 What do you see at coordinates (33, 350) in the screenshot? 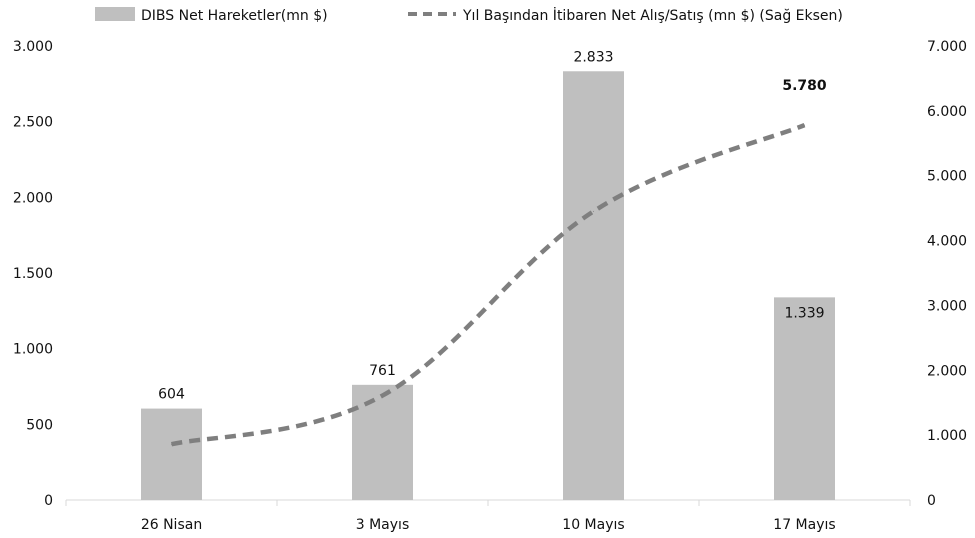
I see `left-tick-label: 1.000` at bounding box center [33, 350].